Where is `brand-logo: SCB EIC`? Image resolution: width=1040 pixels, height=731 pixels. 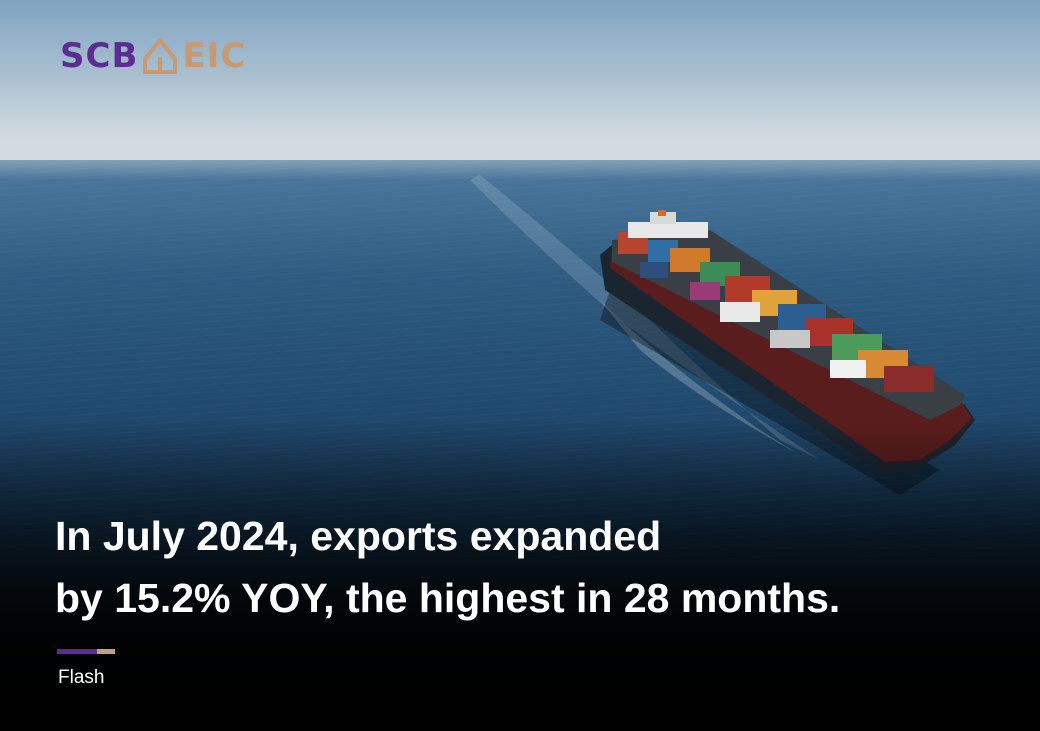 brand-logo: SCB EIC is located at coordinates (153, 56).